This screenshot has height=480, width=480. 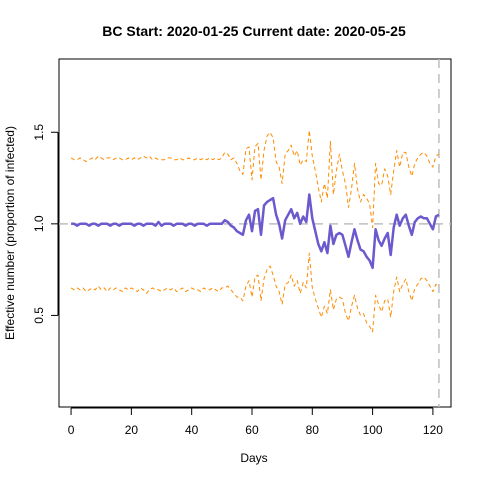 What do you see at coordinates (39, 132) in the screenshot?
I see `y-tick-label: 1.5` at bounding box center [39, 132].